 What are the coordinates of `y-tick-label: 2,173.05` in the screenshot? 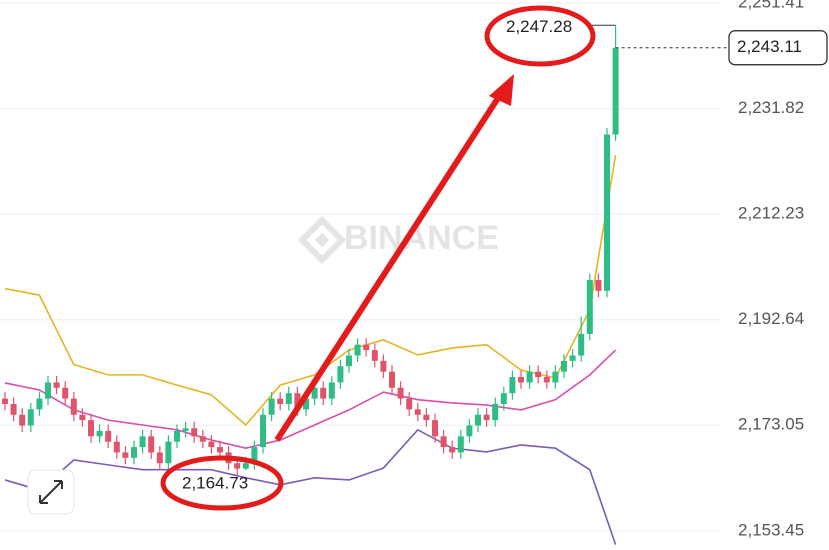 It's located at (771, 424).